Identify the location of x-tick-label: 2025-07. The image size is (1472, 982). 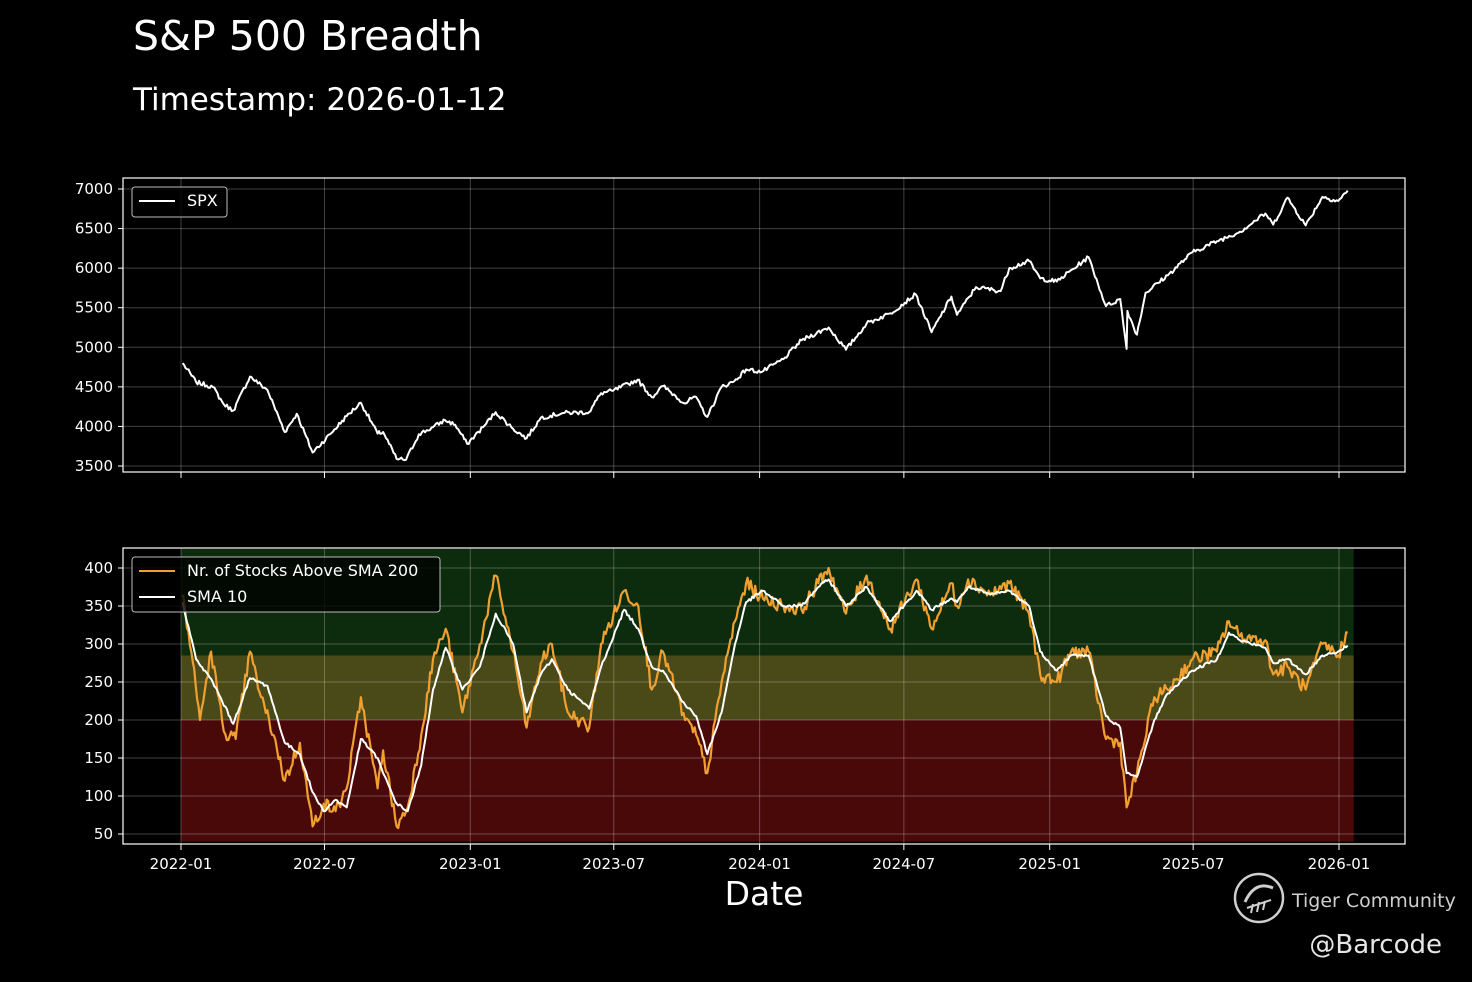
(1193, 864).